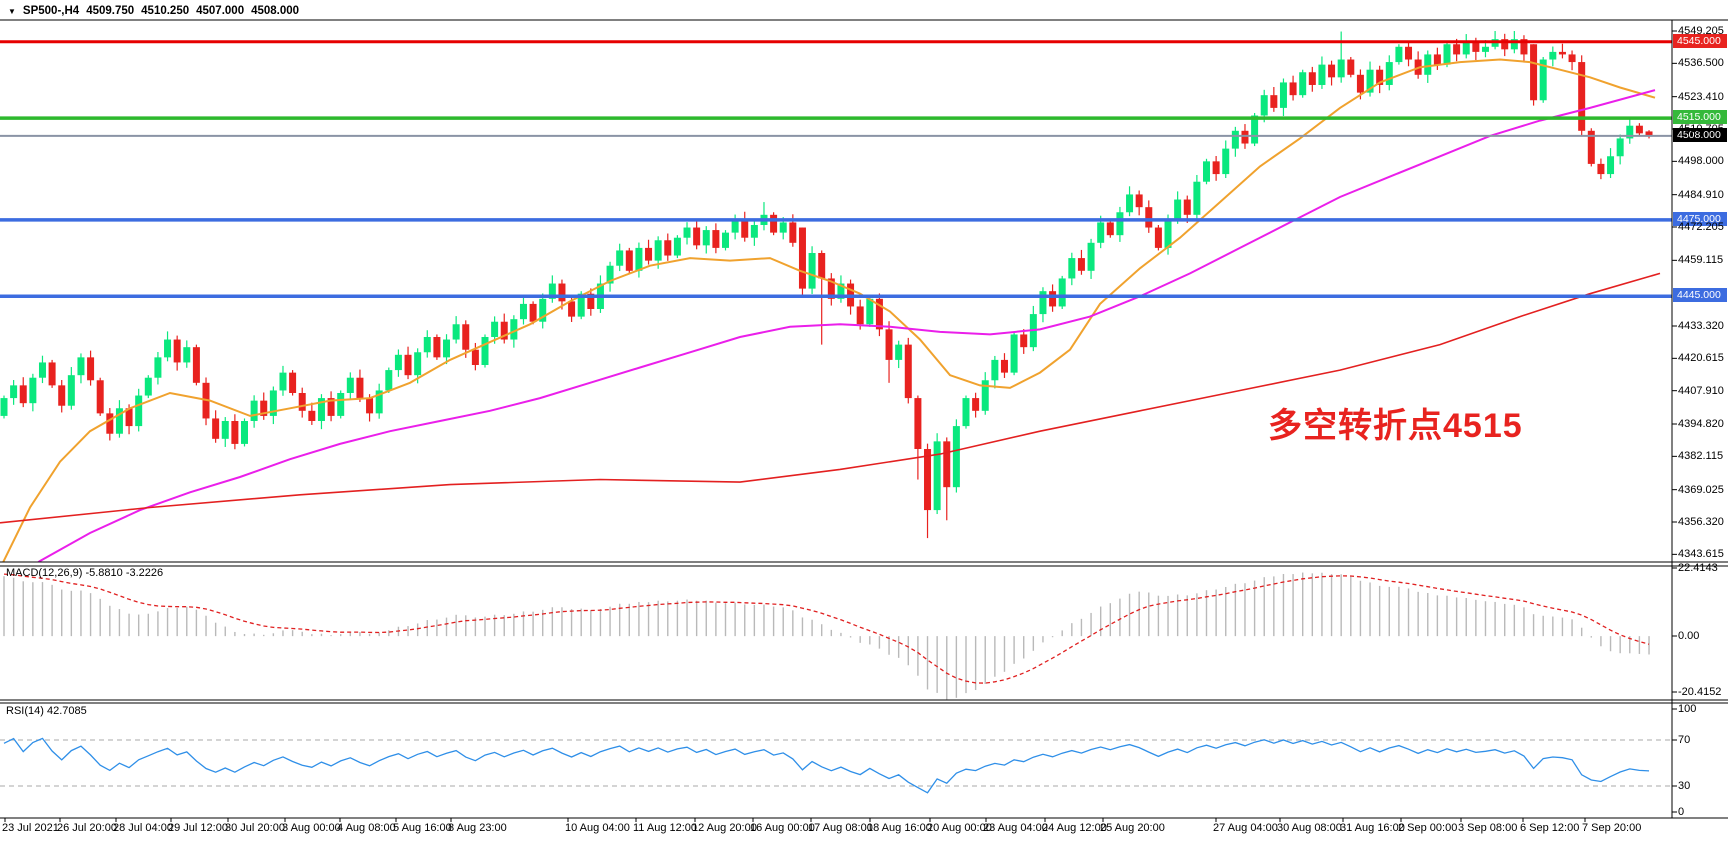 The image size is (1728, 841). Describe the element at coordinates (836, 765) in the screenshot. I see `rsi-panel` at that location.